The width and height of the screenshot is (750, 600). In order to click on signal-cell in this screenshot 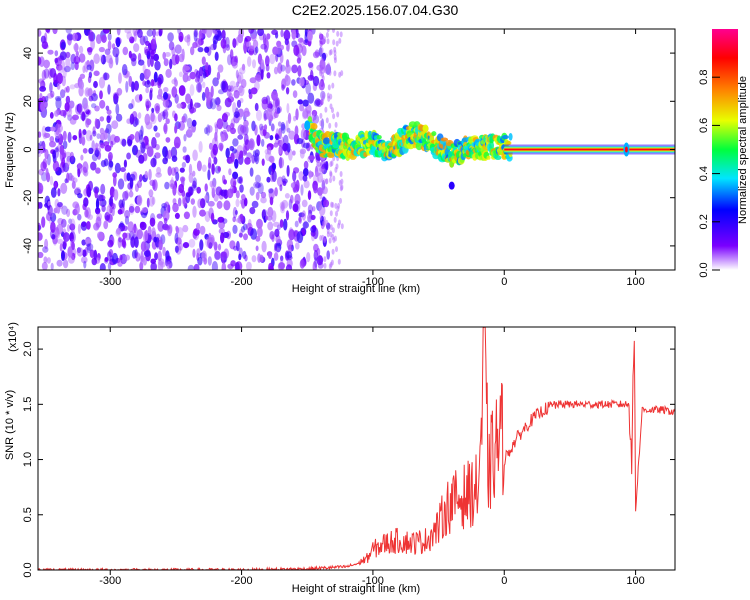, I will do `click(444, 139)`.